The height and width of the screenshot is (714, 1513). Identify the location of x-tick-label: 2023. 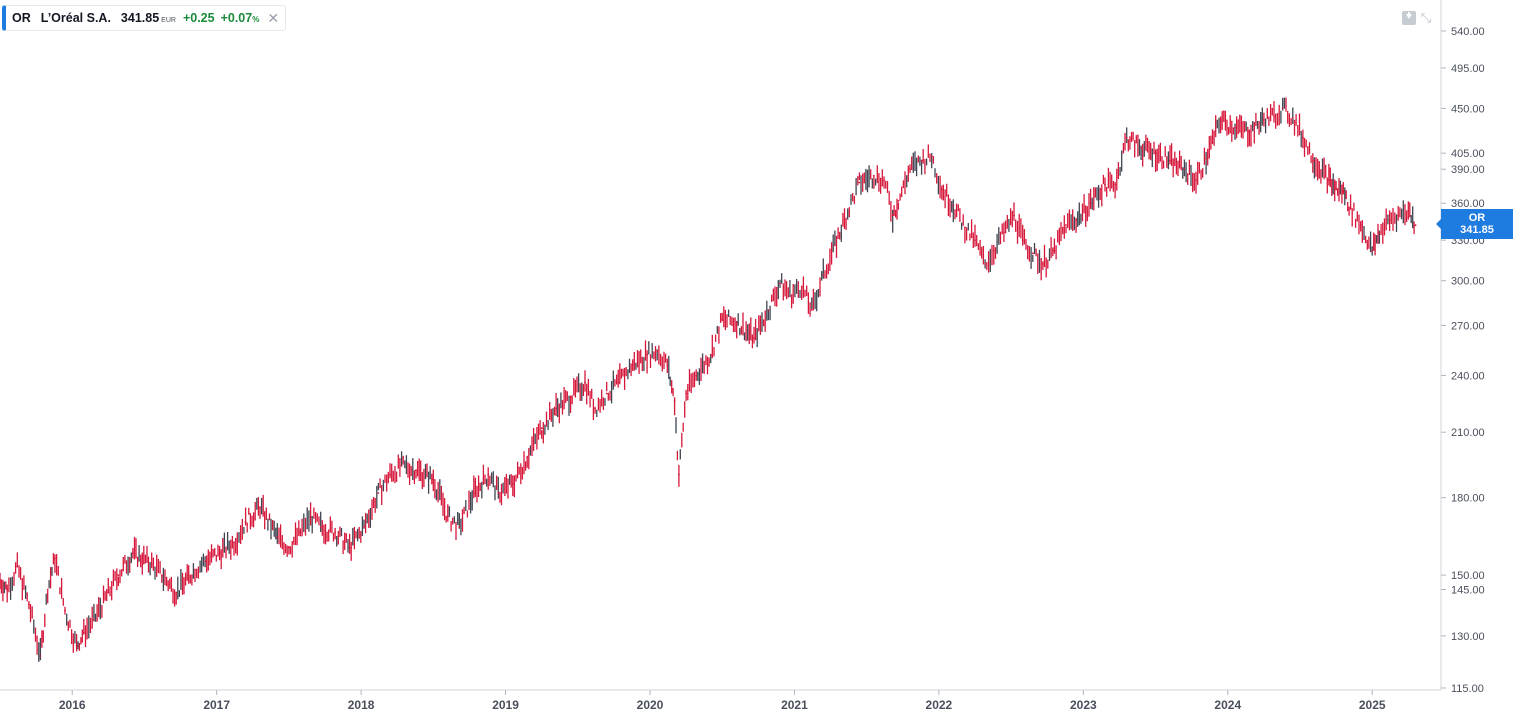
(1083, 705).